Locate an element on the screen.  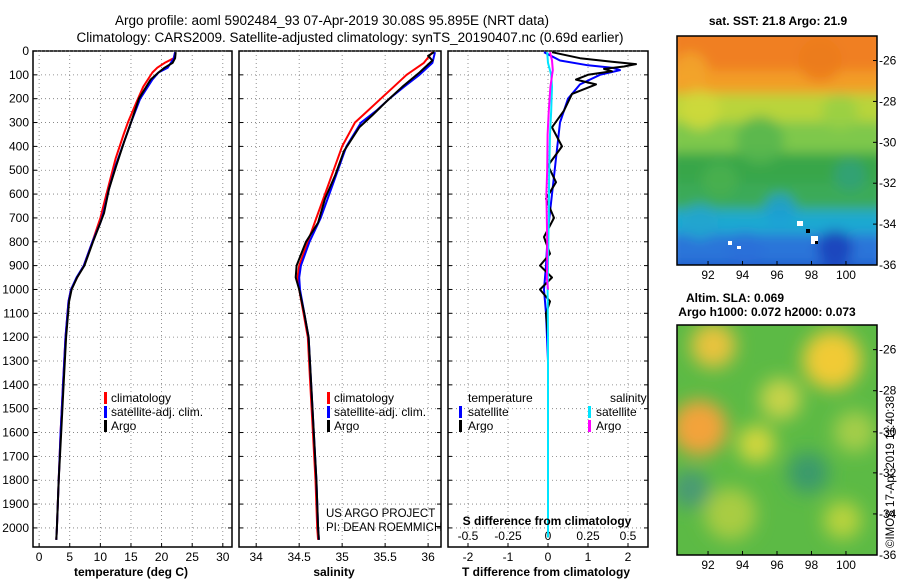
legend-temperature-title: temperature is located at coordinates (500, 398).